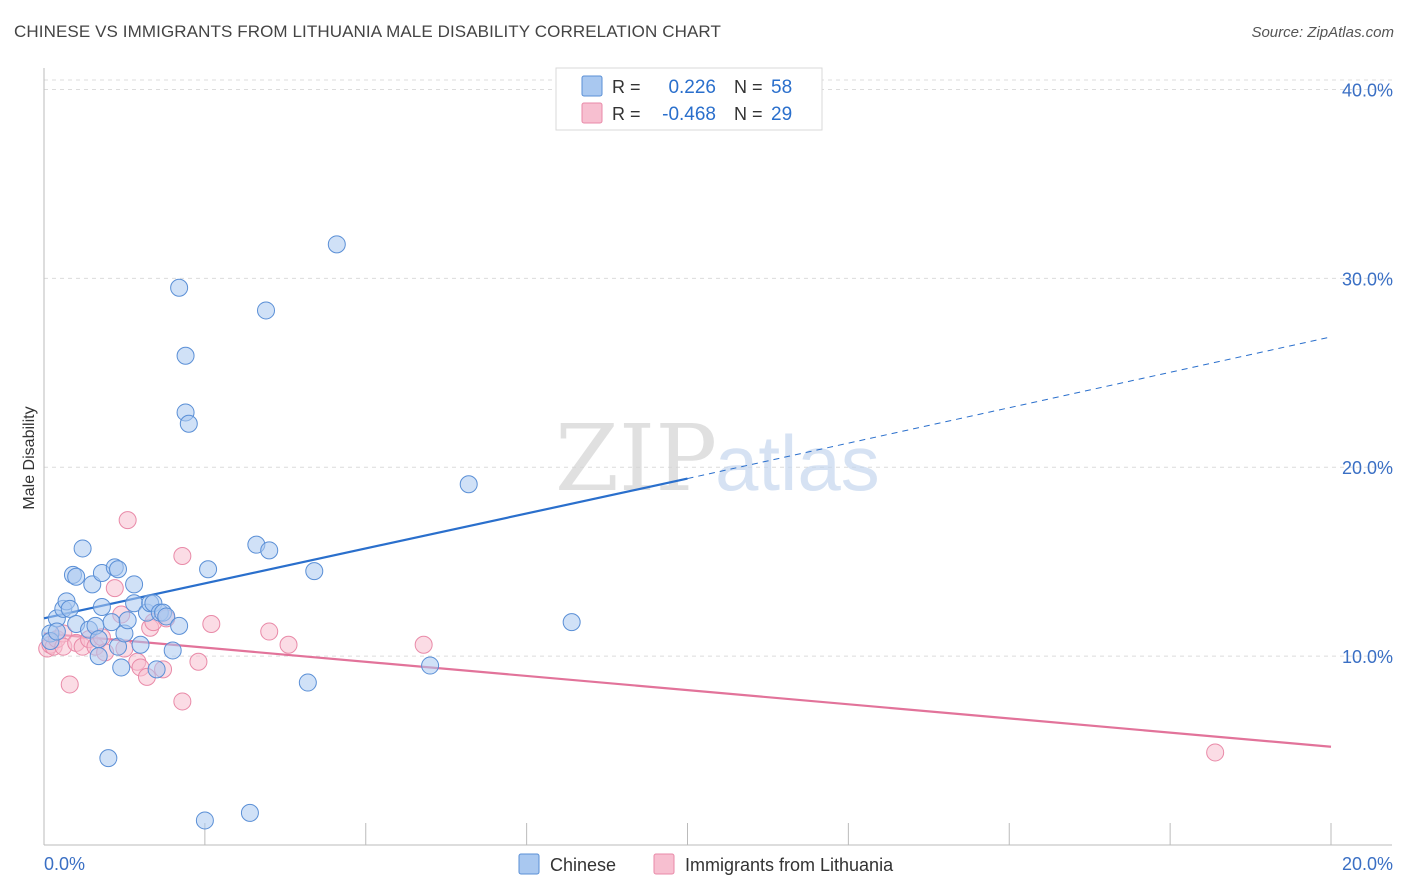  Describe the element at coordinates (29, 457) in the screenshot. I see `y-axis-label: Male Disability` at that location.